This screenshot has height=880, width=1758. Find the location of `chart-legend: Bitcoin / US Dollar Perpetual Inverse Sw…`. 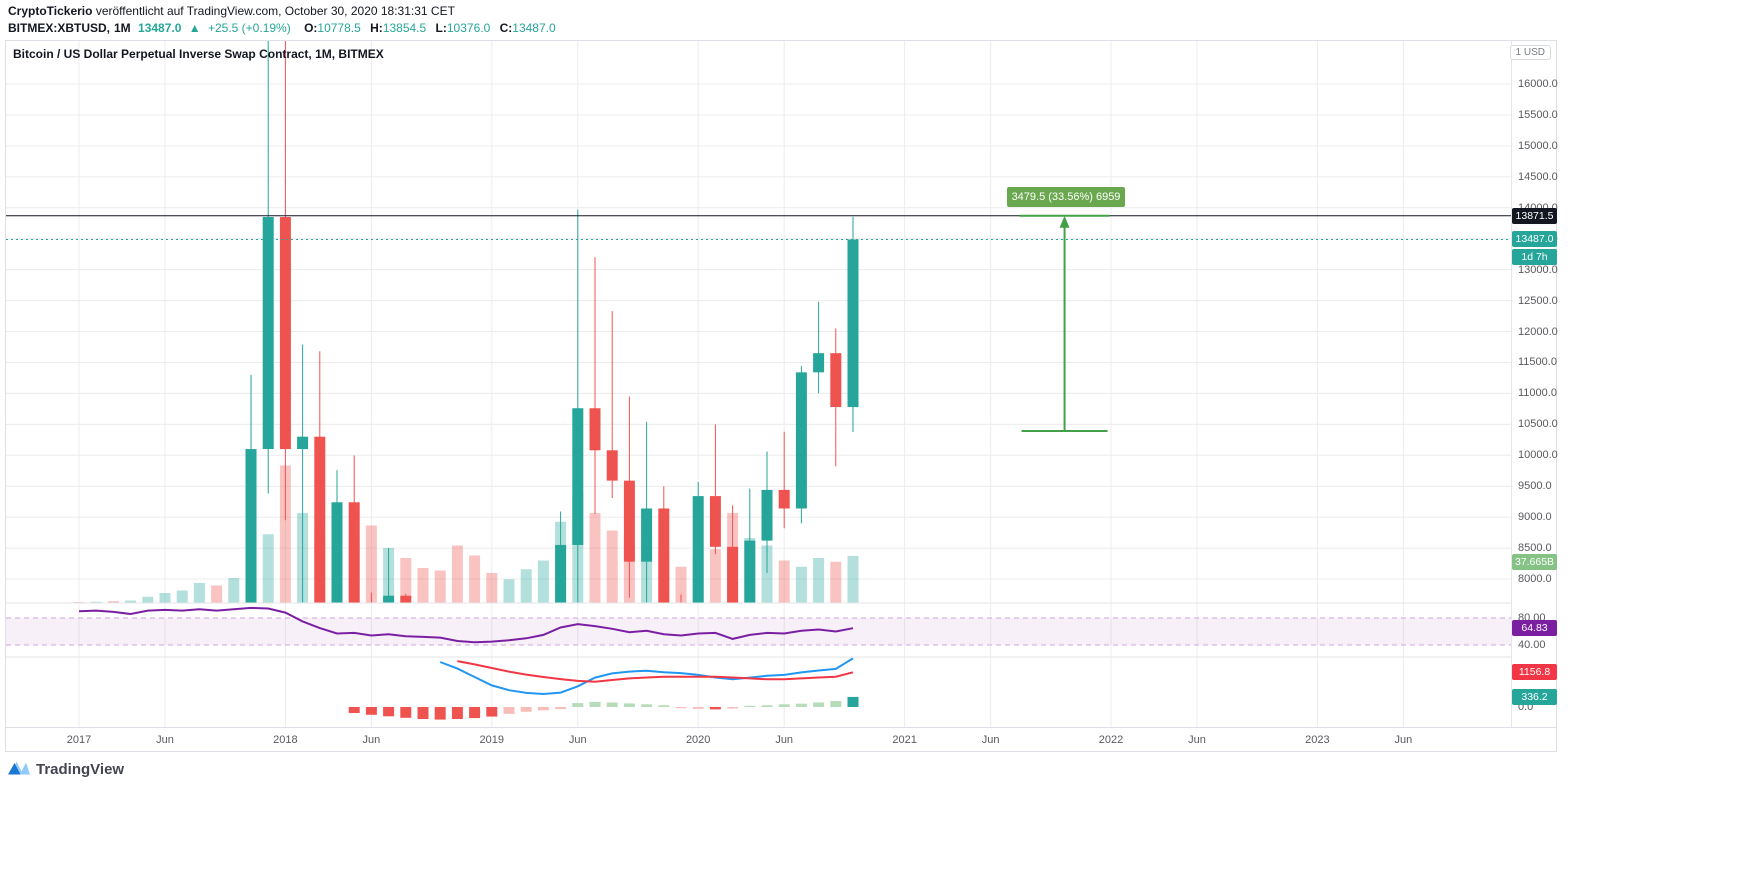

chart-legend: Bitcoin / US Dollar Perpetual Inverse Sw… is located at coordinates (198, 54).